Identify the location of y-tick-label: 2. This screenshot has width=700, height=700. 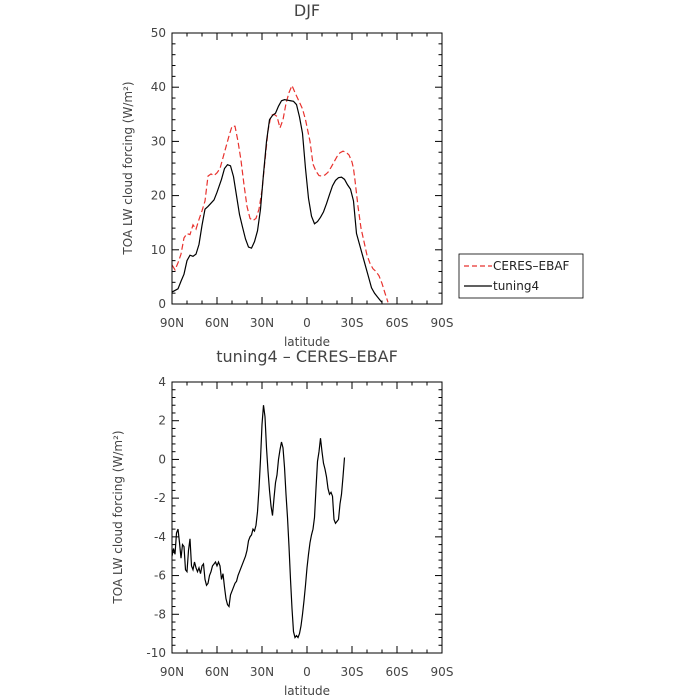
(162, 421).